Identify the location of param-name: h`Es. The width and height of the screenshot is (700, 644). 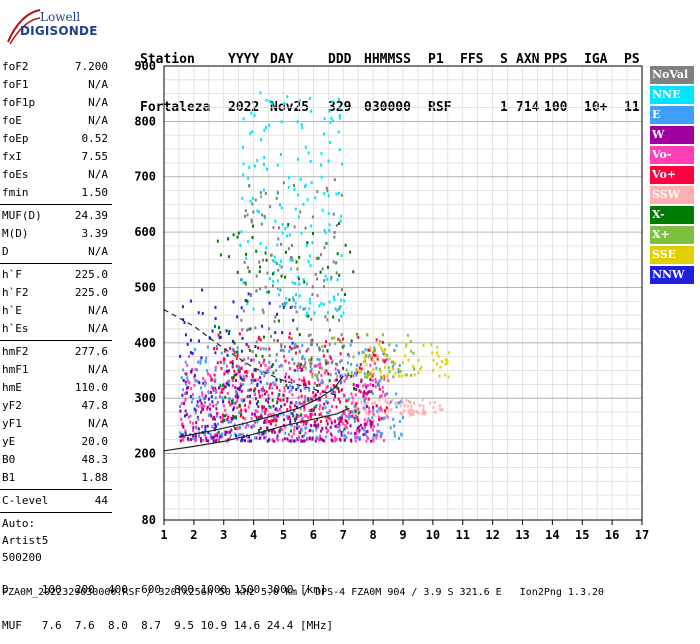
(15, 328).